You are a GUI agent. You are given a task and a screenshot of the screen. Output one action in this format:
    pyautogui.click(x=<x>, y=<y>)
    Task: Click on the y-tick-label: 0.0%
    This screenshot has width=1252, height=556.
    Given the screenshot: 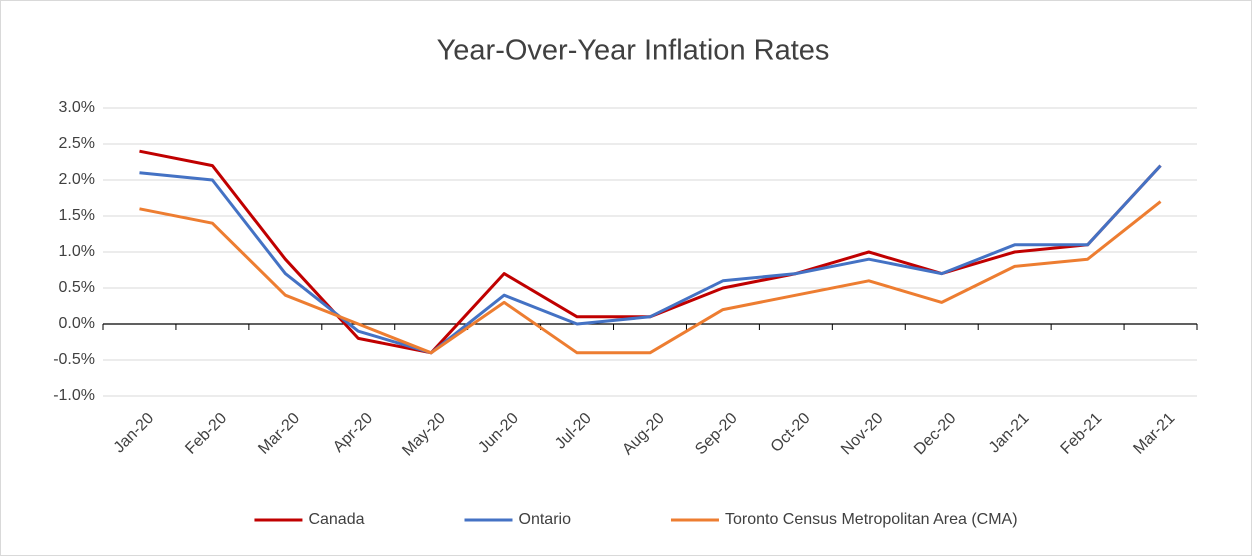 What is the action you would take?
    pyautogui.click(x=77, y=323)
    